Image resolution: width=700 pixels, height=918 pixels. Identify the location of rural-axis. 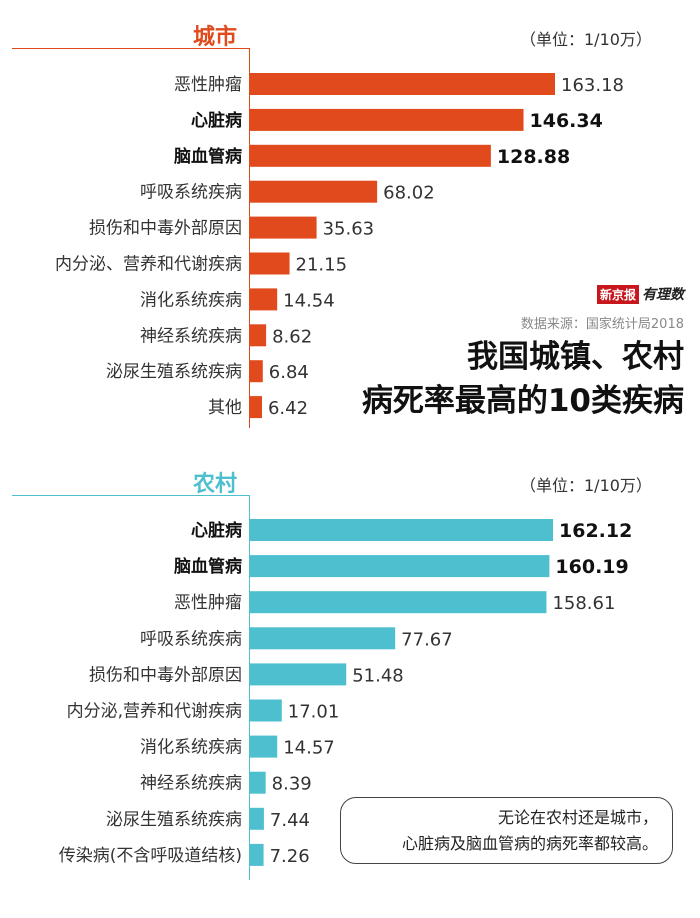
(249, 687).